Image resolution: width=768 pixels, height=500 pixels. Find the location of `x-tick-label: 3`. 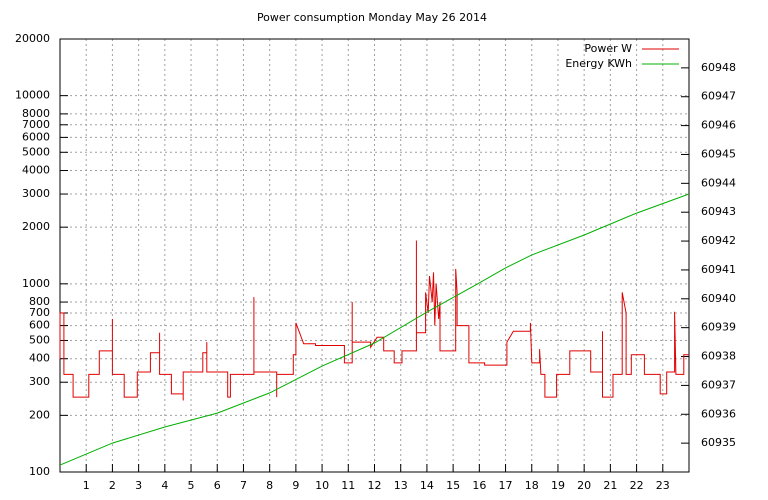

x-tick-label: 3 is located at coordinates (138, 485).